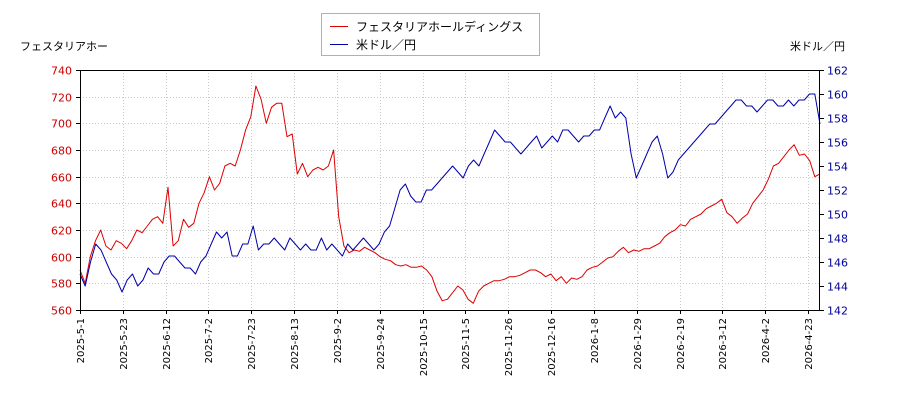 The height and width of the screenshot is (400, 900). I want to click on x-tick-label: 2025-8-13, so click(295, 344).